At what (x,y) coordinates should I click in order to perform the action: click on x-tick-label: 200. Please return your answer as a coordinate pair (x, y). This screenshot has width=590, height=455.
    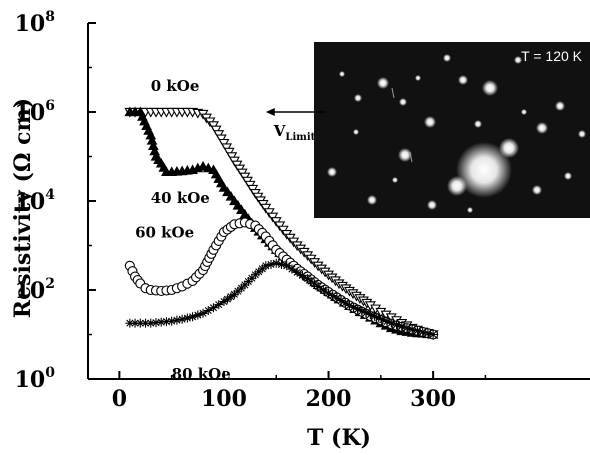
    Looking at the image, I should click on (329, 399).